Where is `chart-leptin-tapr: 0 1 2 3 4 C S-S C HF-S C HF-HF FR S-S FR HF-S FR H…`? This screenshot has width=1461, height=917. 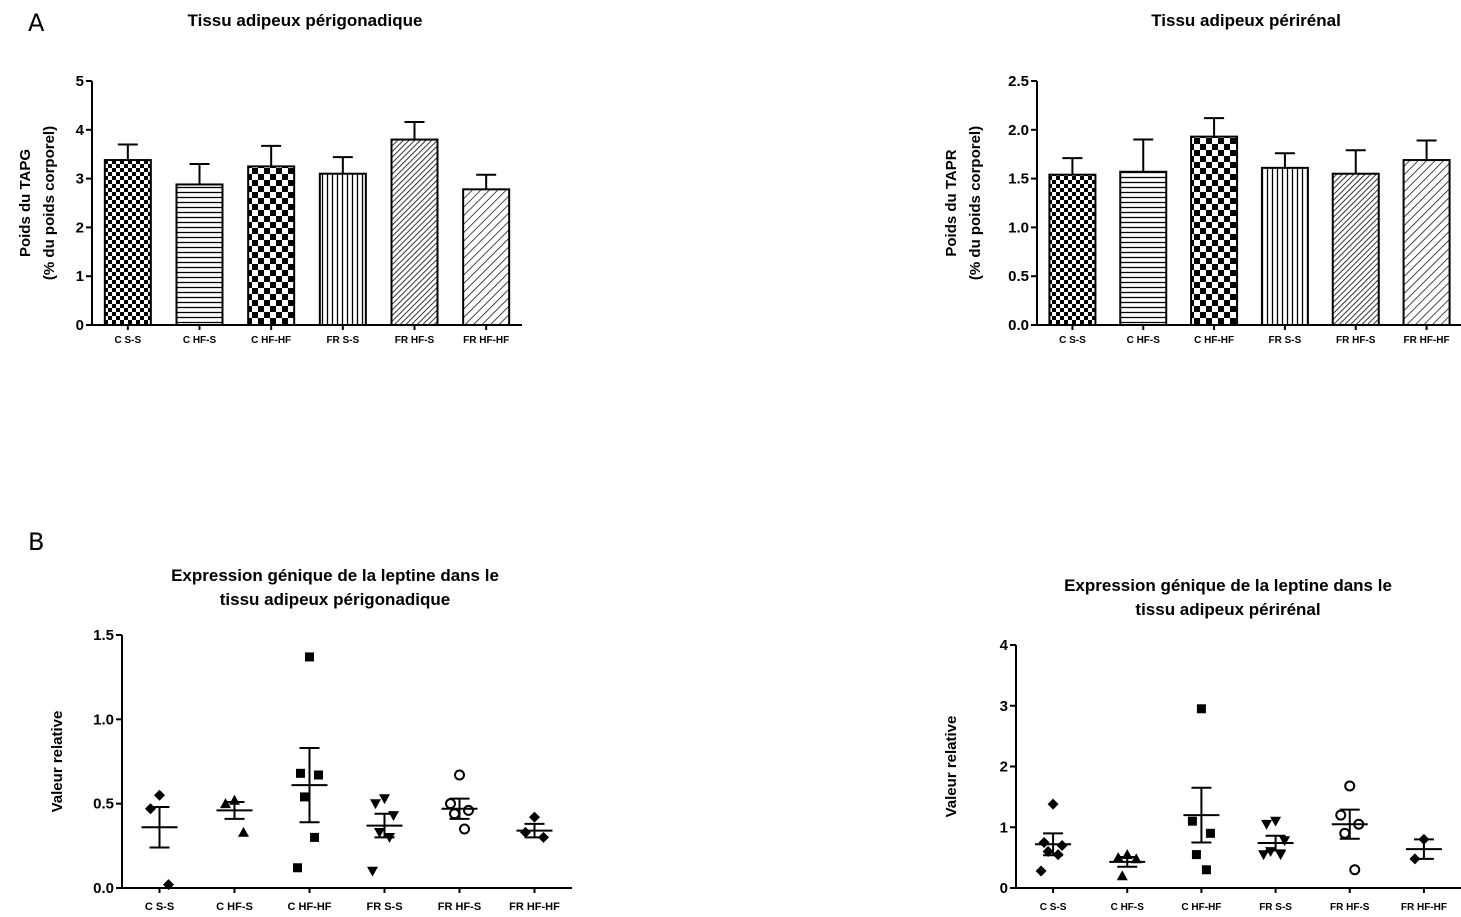 chart-leptin-tapr: 0 1 2 3 4 C S-S C HF-S C HF-HF FR S-S FR HF-S FR H… is located at coordinates (1202, 744).